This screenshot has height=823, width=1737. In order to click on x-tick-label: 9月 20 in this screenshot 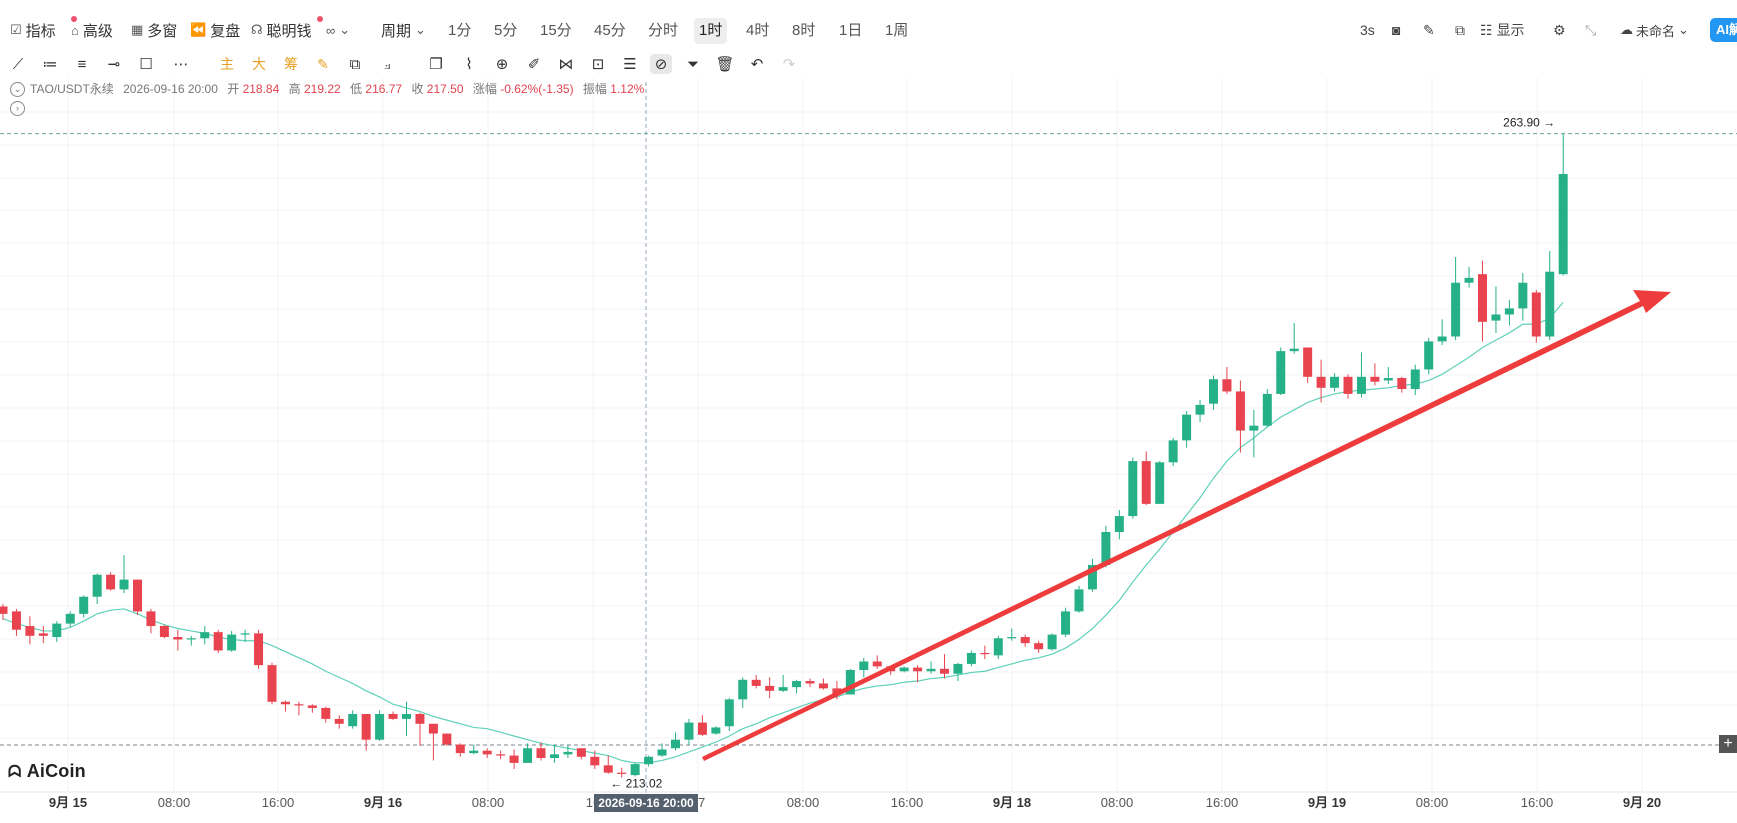, I will do `click(1642, 802)`.